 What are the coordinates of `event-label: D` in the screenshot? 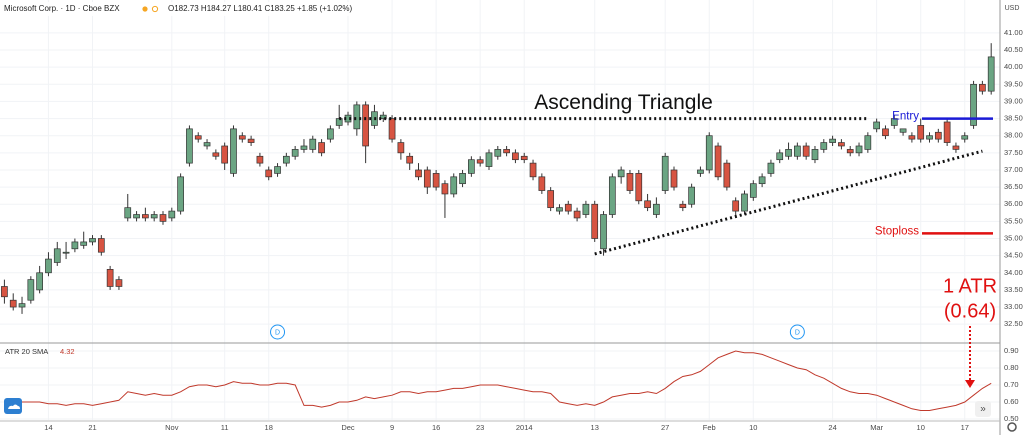 It's located at (797, 332).